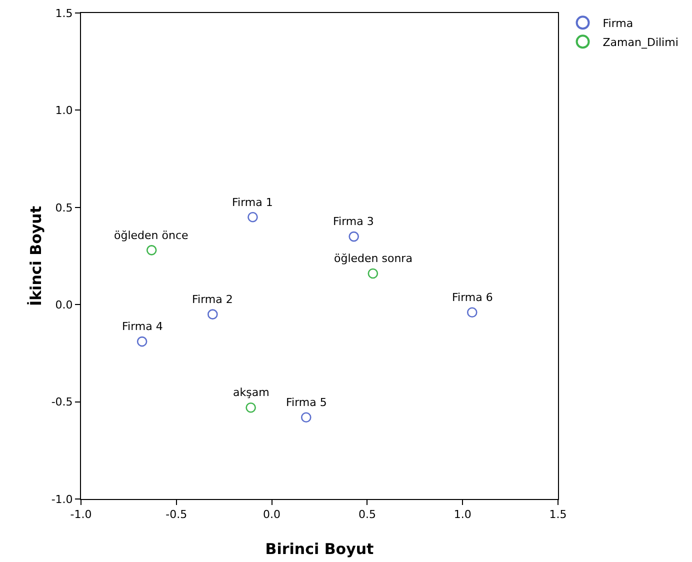 This screenshot has height=562, width=692. What do you see at coordinates (177, 515) in the screenshot?
I see `x-tick-label: -0.5` at bounding box center [177, 515].